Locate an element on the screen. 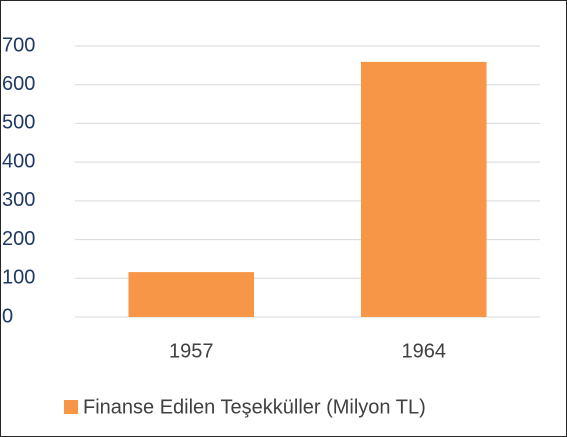 The image size is (567, 437). y-tick-label: 300 is located at coordinates (18, 200).